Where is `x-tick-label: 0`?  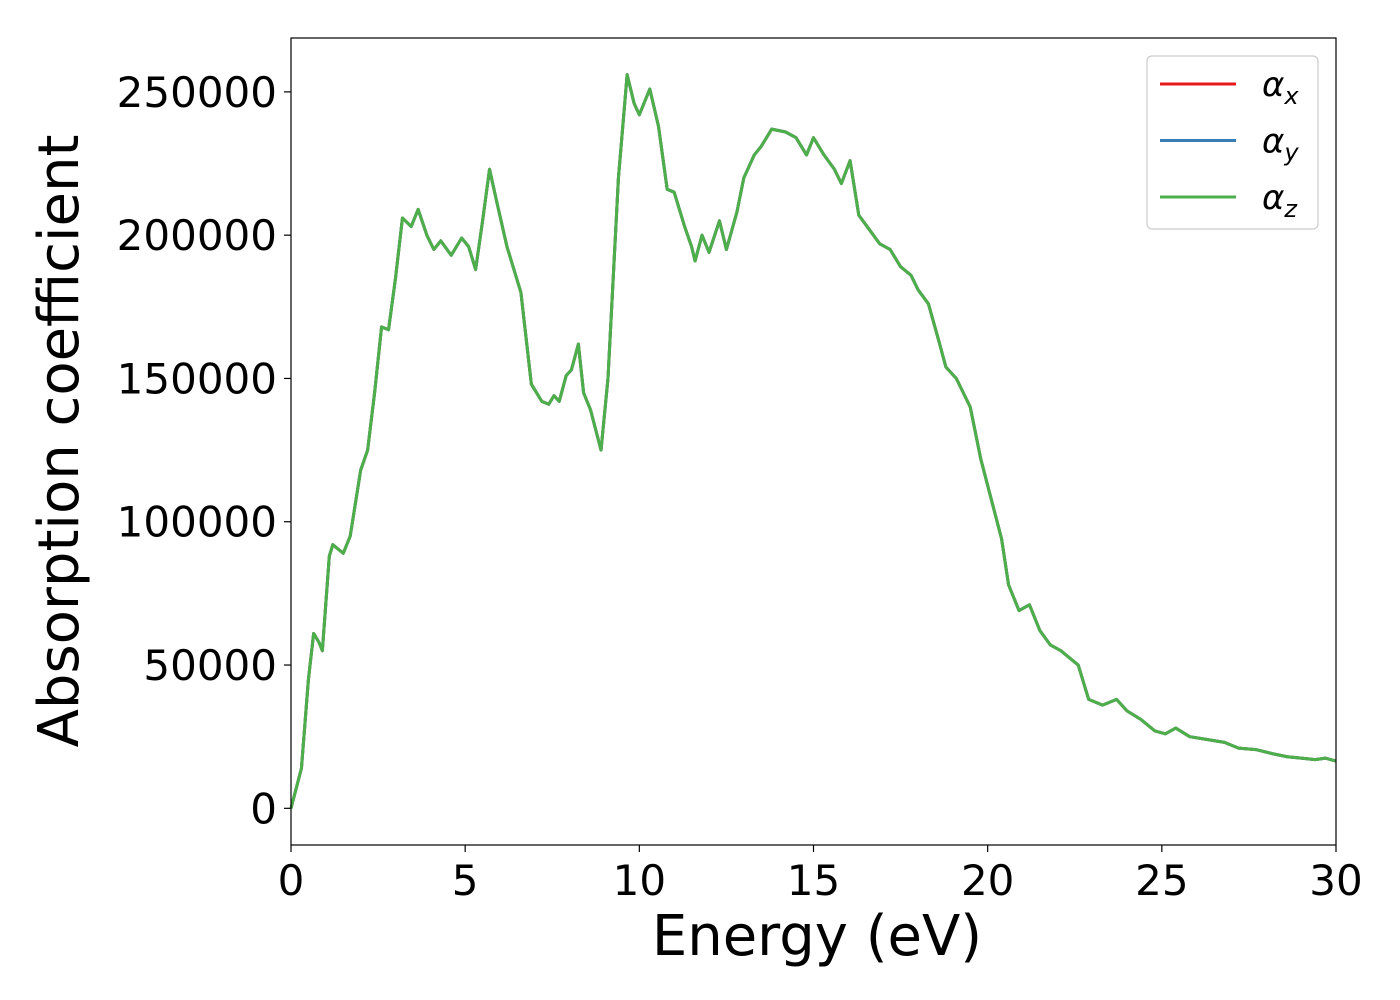 x-tick-label: 0 is located at coordinates (291, 880).